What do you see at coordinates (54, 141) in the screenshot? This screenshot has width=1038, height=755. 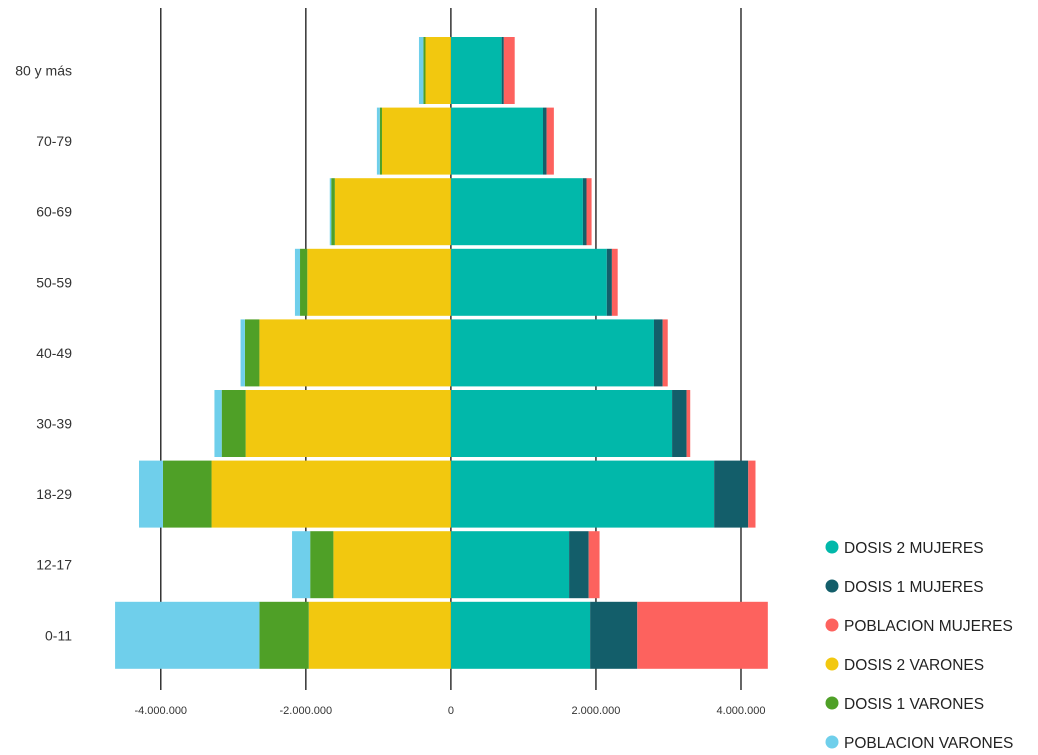 I see `category-label: 70-79` at bounding box center [54, 141].